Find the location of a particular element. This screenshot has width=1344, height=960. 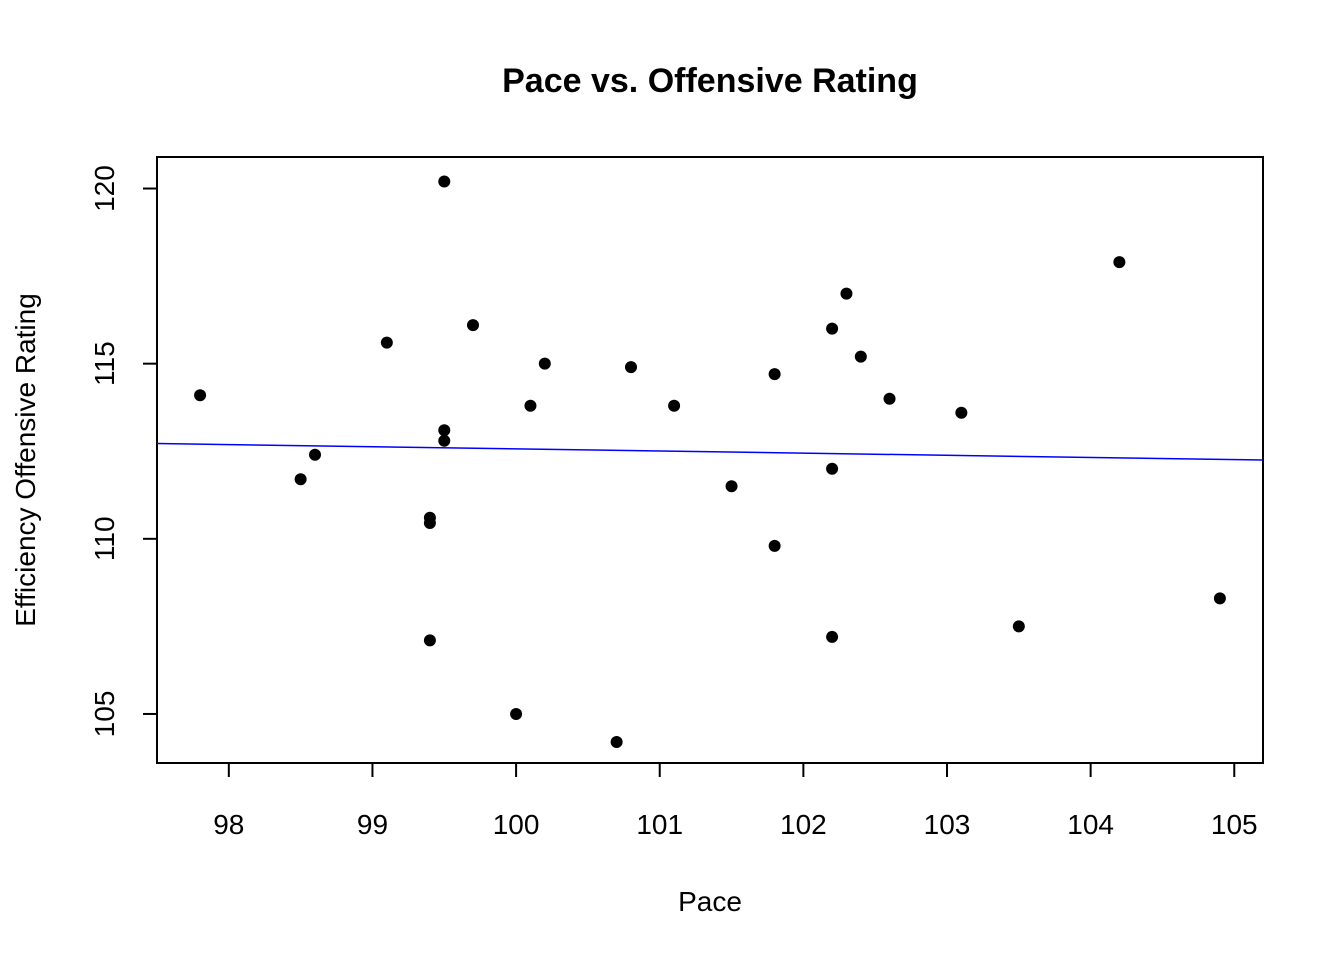

y-tick-label: 120 is located at coordinates (104, 188).